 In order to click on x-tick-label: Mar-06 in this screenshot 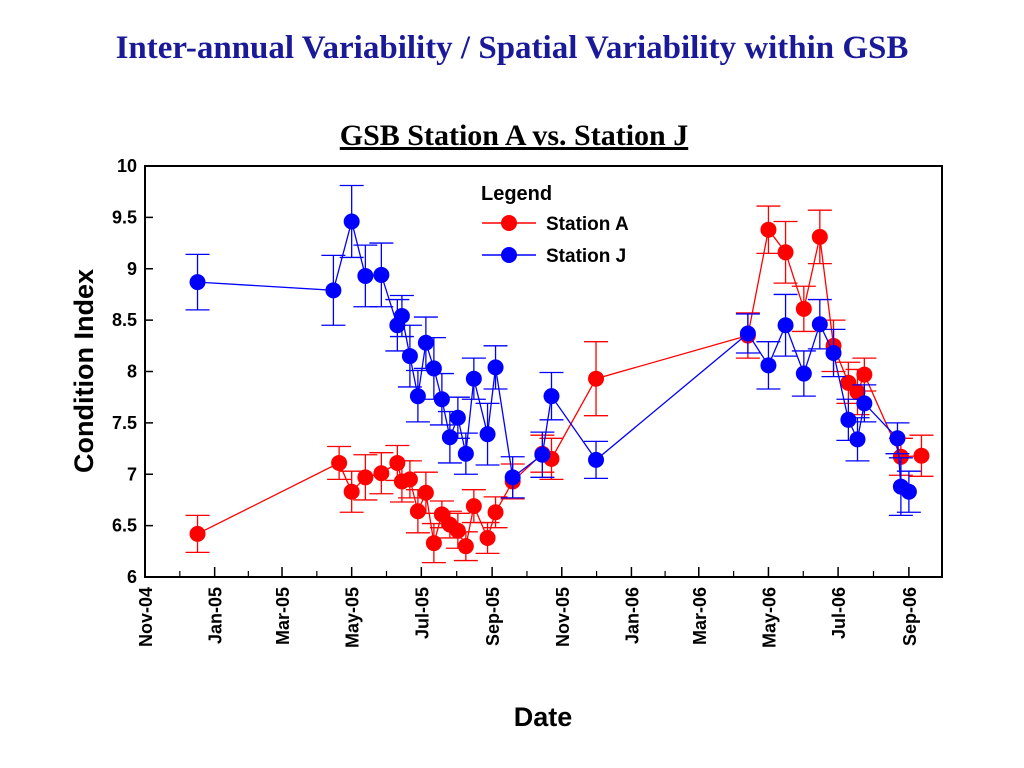, I will do `click(700, 616)`.